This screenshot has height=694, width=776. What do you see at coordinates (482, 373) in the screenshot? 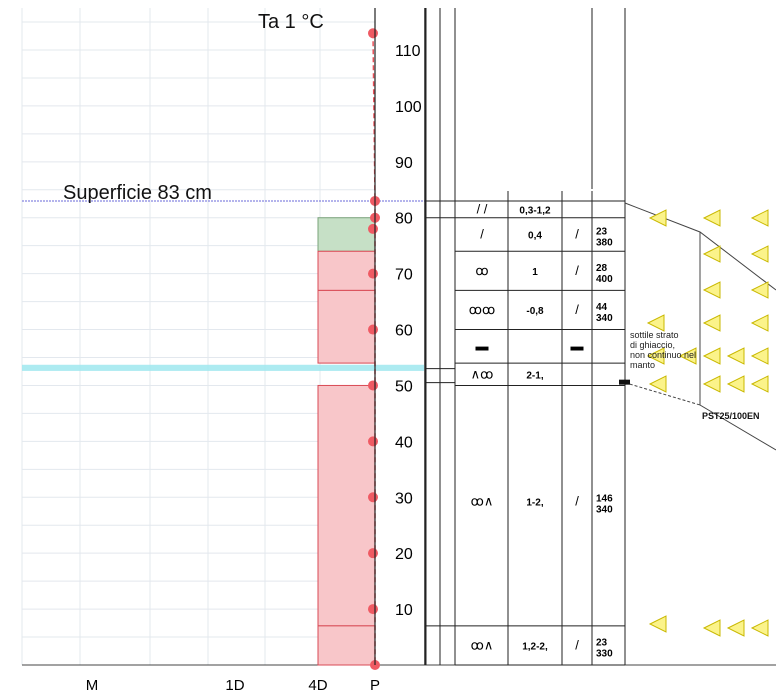
I see `layer-grain-shape: ∧ꝏ` at bounding box center [482, 373].